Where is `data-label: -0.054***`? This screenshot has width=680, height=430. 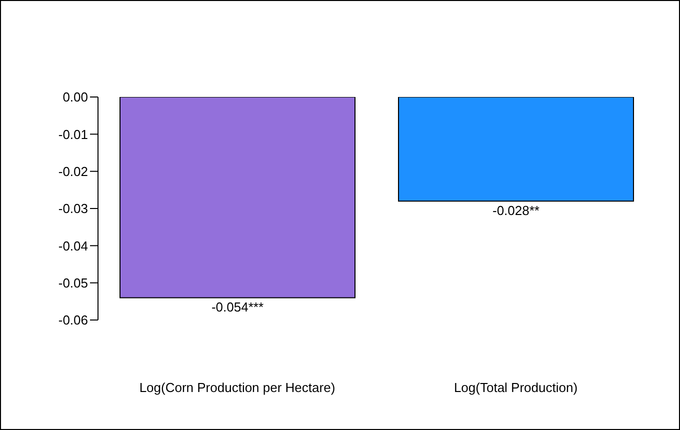
data-label: -0.054*** is located at coordinates (237, 307).